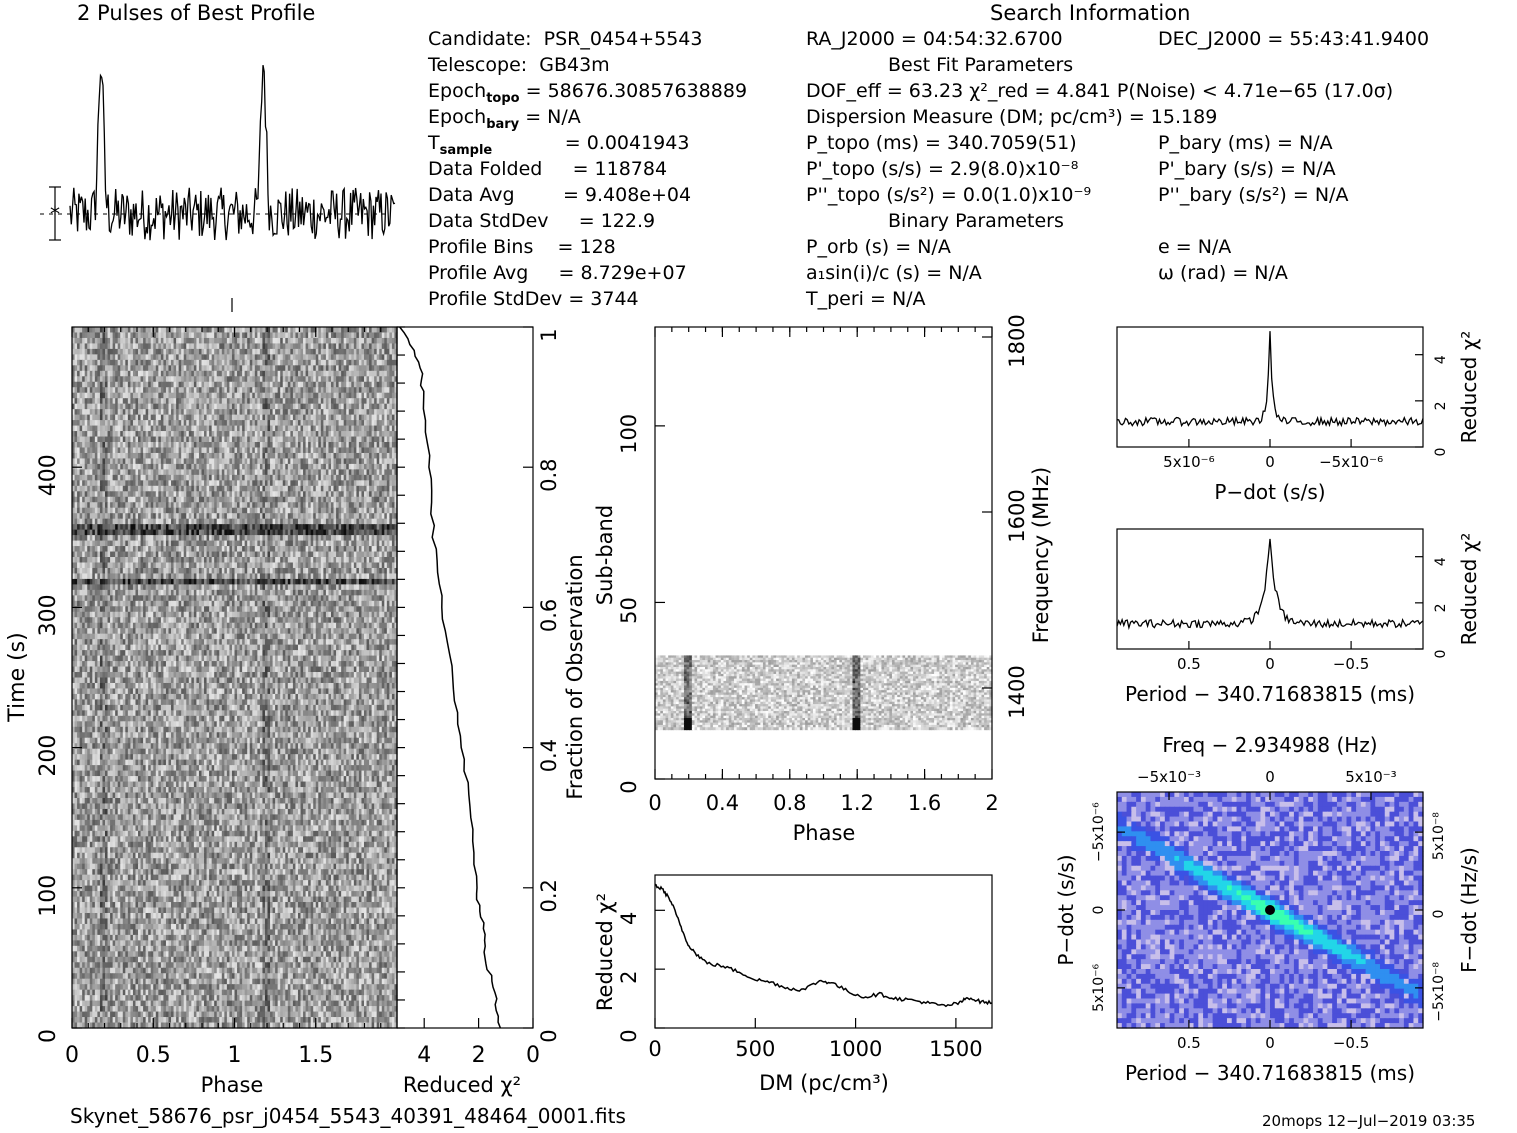  What do you see at coordinates (789, 803) in the screenshot?
I see `subband-xtick-label: 0.8` at bounding box center [789, 803].